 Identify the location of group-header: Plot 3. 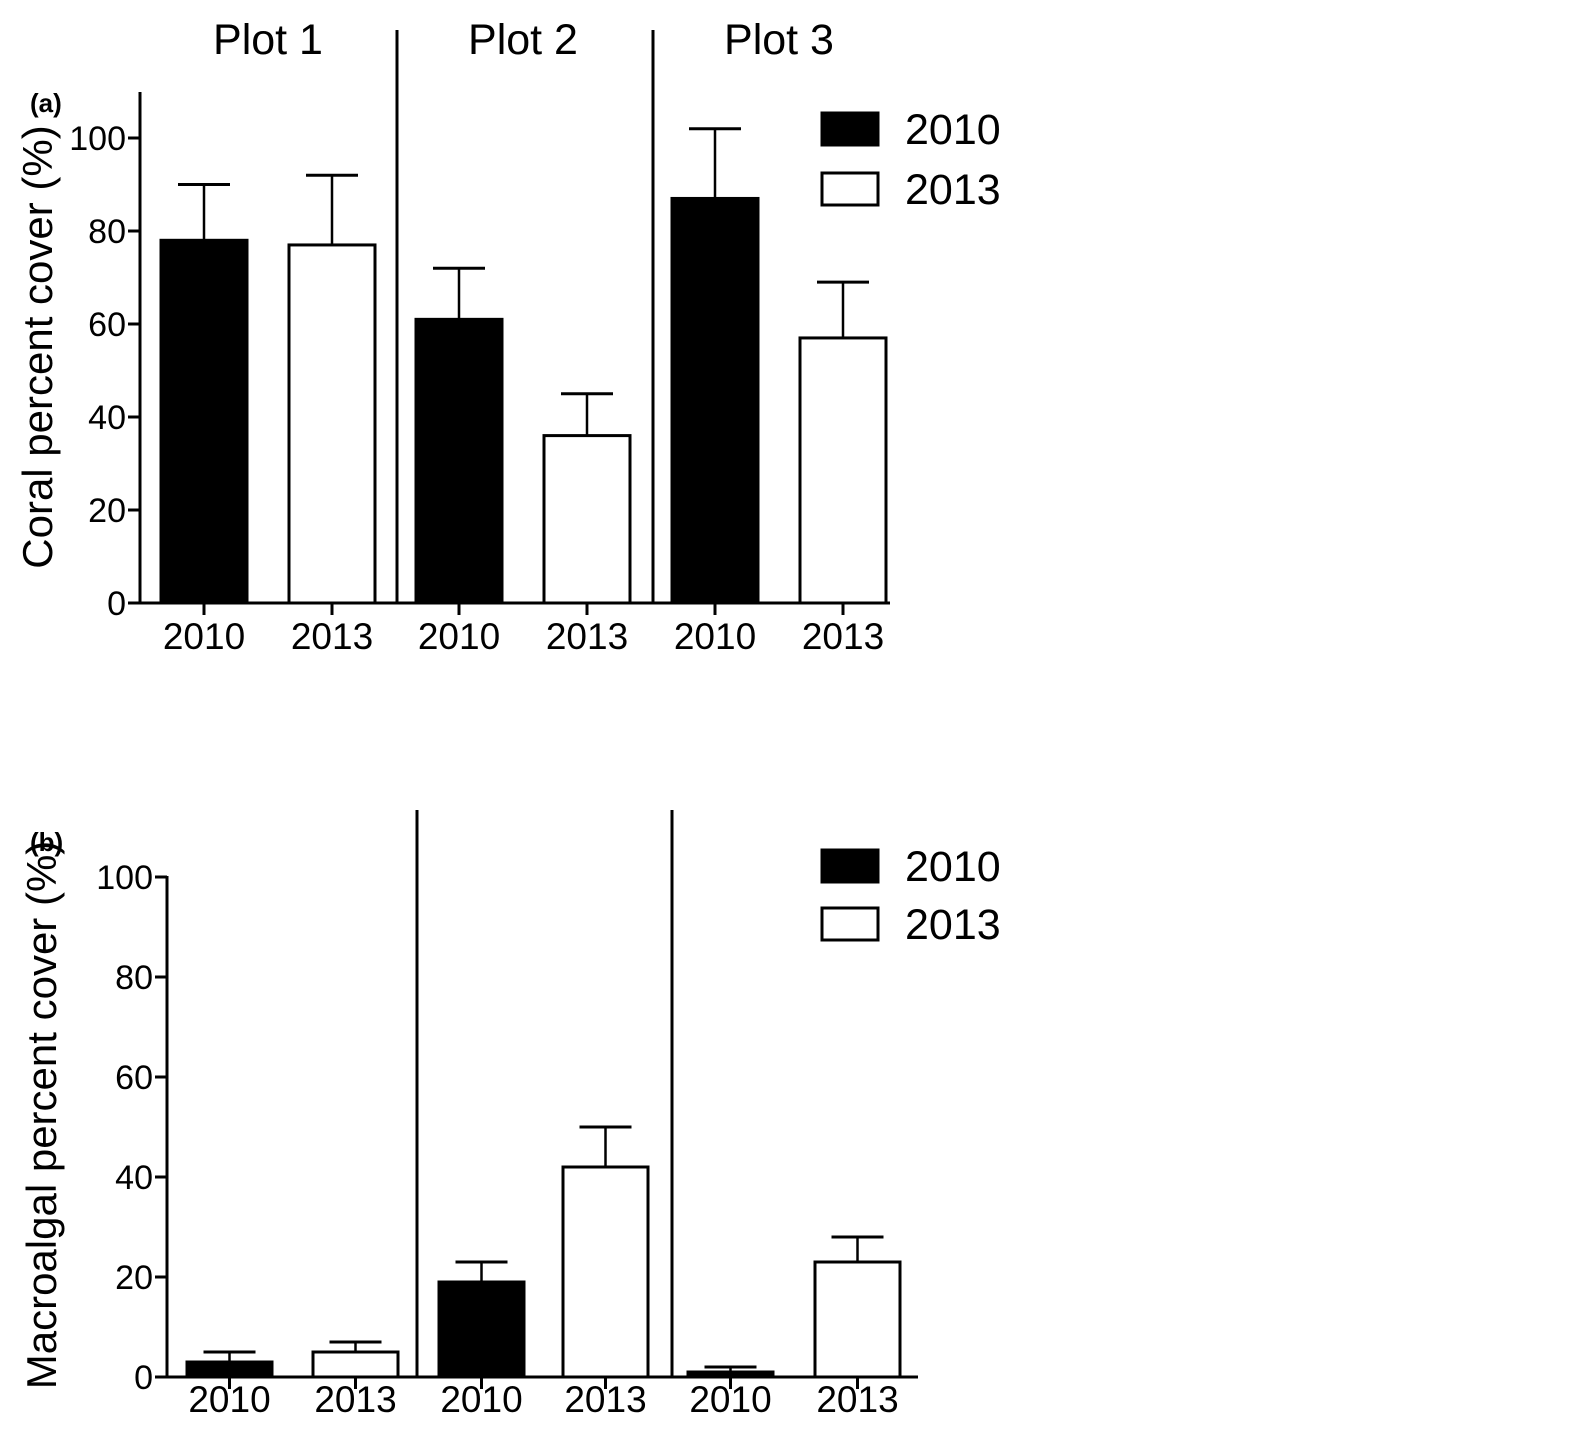
(779, 40).